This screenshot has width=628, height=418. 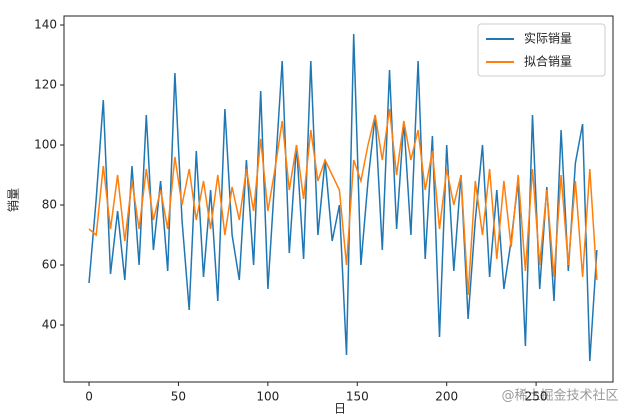 What do you see at coordinates (536, 397) in the screenshot?
I see `x-tick-label: 250` at bounding box center [536, 397].